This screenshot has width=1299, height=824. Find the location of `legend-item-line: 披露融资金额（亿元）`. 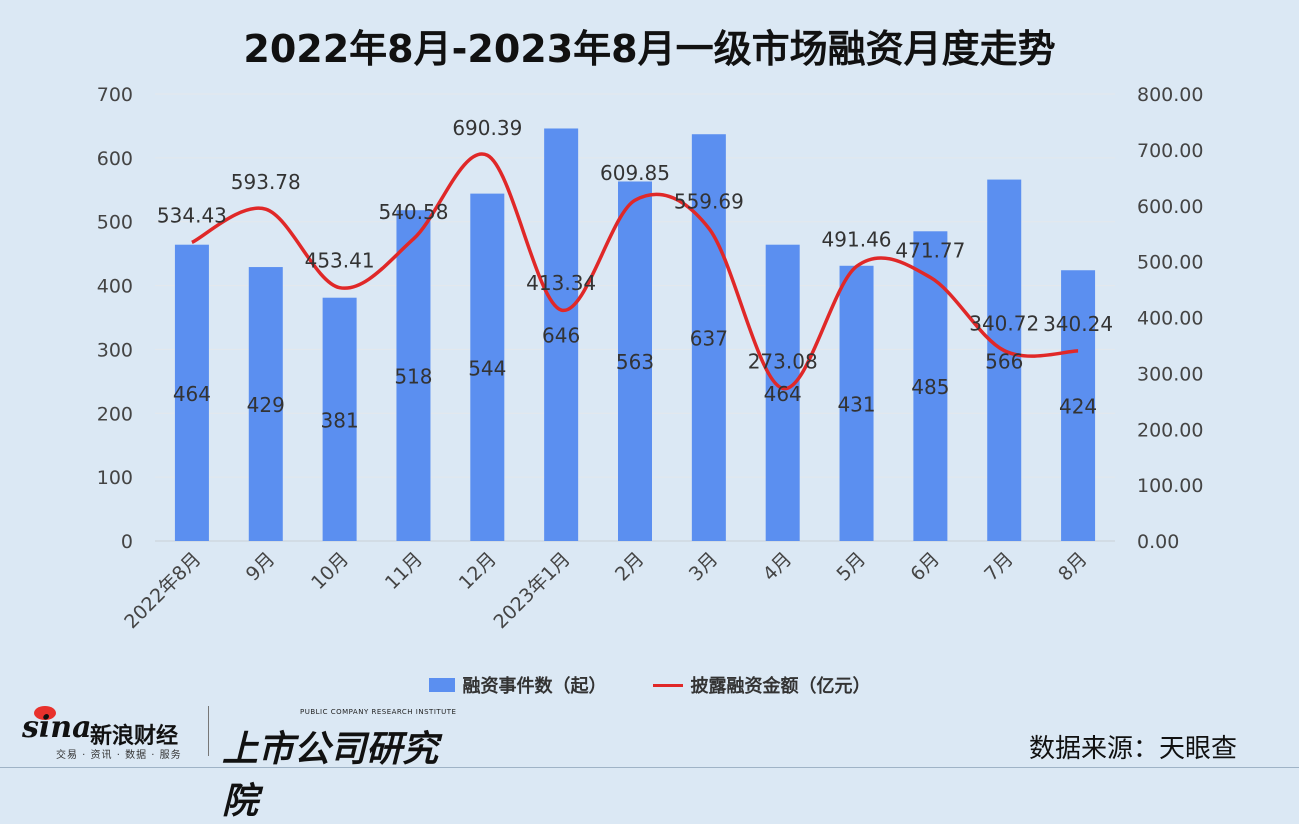

legend-item-line: 披露融资金额（亿元） is located at coordinates (761, 685).